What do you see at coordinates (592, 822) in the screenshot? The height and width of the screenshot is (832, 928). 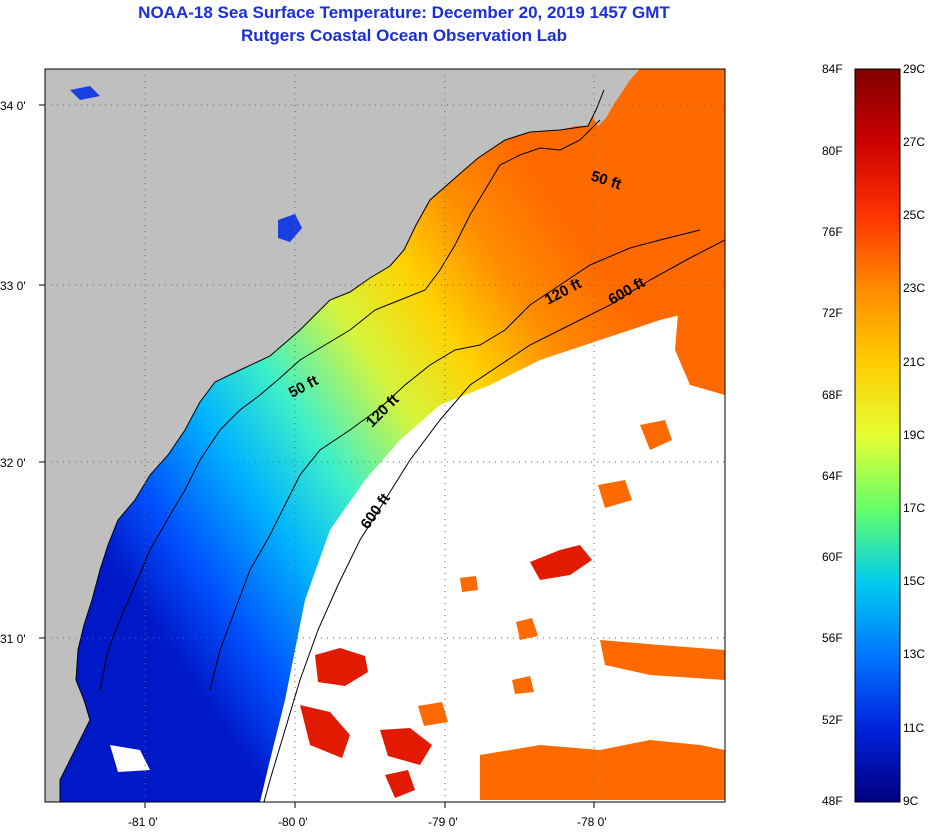 I see `lon-tick-label: -78 0'` at bounding box center [592, 822].